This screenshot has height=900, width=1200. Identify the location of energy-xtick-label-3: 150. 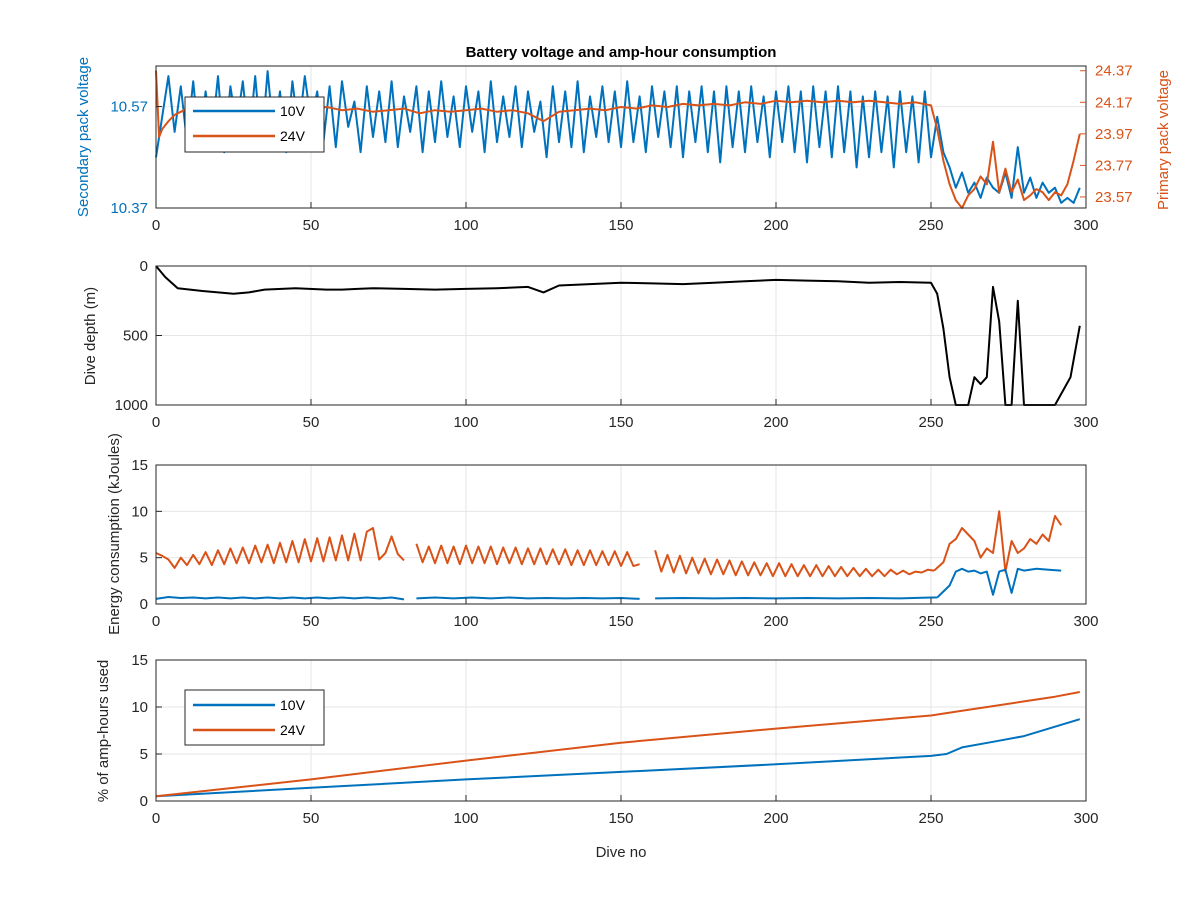
(620, 621).